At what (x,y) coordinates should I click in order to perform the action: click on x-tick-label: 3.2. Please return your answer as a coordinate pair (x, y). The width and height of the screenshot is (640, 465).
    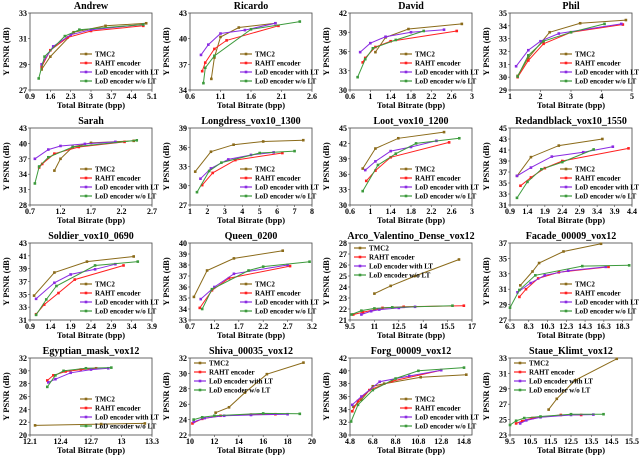
    Looking at the image, I should click on (312, 326).